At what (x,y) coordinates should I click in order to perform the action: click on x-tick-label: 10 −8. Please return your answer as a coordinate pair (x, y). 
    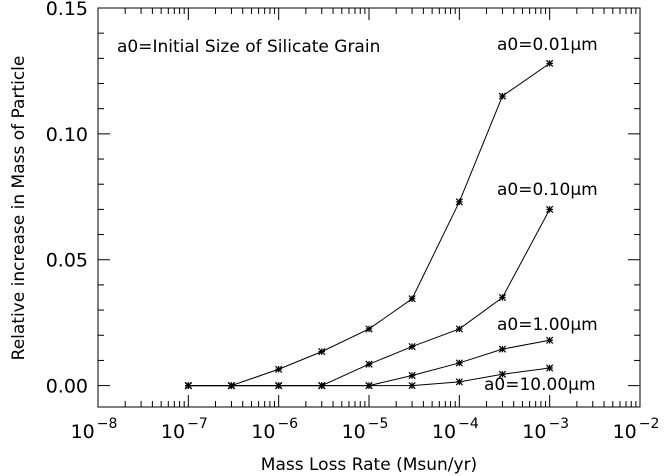
    Looking at the image, I should click on (94, 429).